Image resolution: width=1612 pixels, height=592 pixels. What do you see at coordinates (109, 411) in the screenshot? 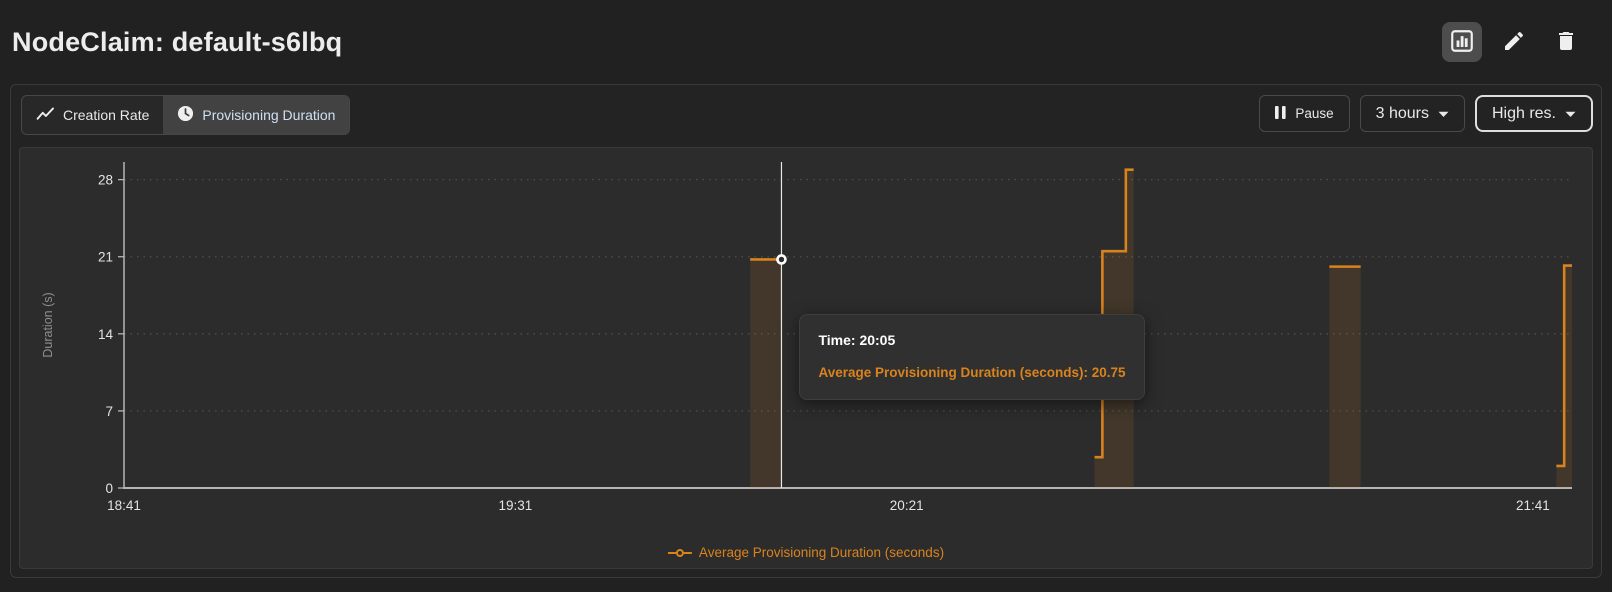
I see `svg-text: 7` at bounding box center [109, 411].